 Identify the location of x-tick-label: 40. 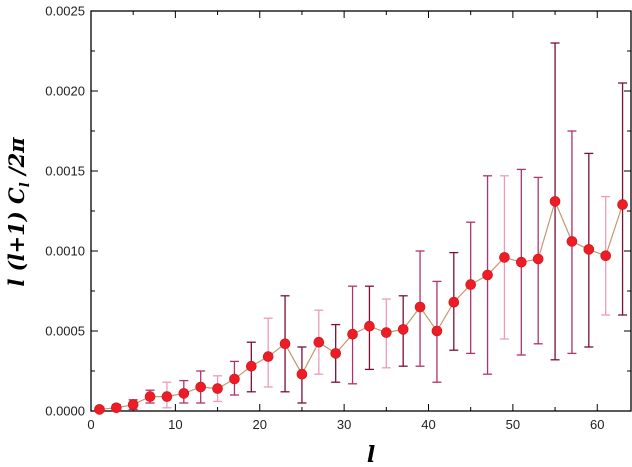
(428, 424).